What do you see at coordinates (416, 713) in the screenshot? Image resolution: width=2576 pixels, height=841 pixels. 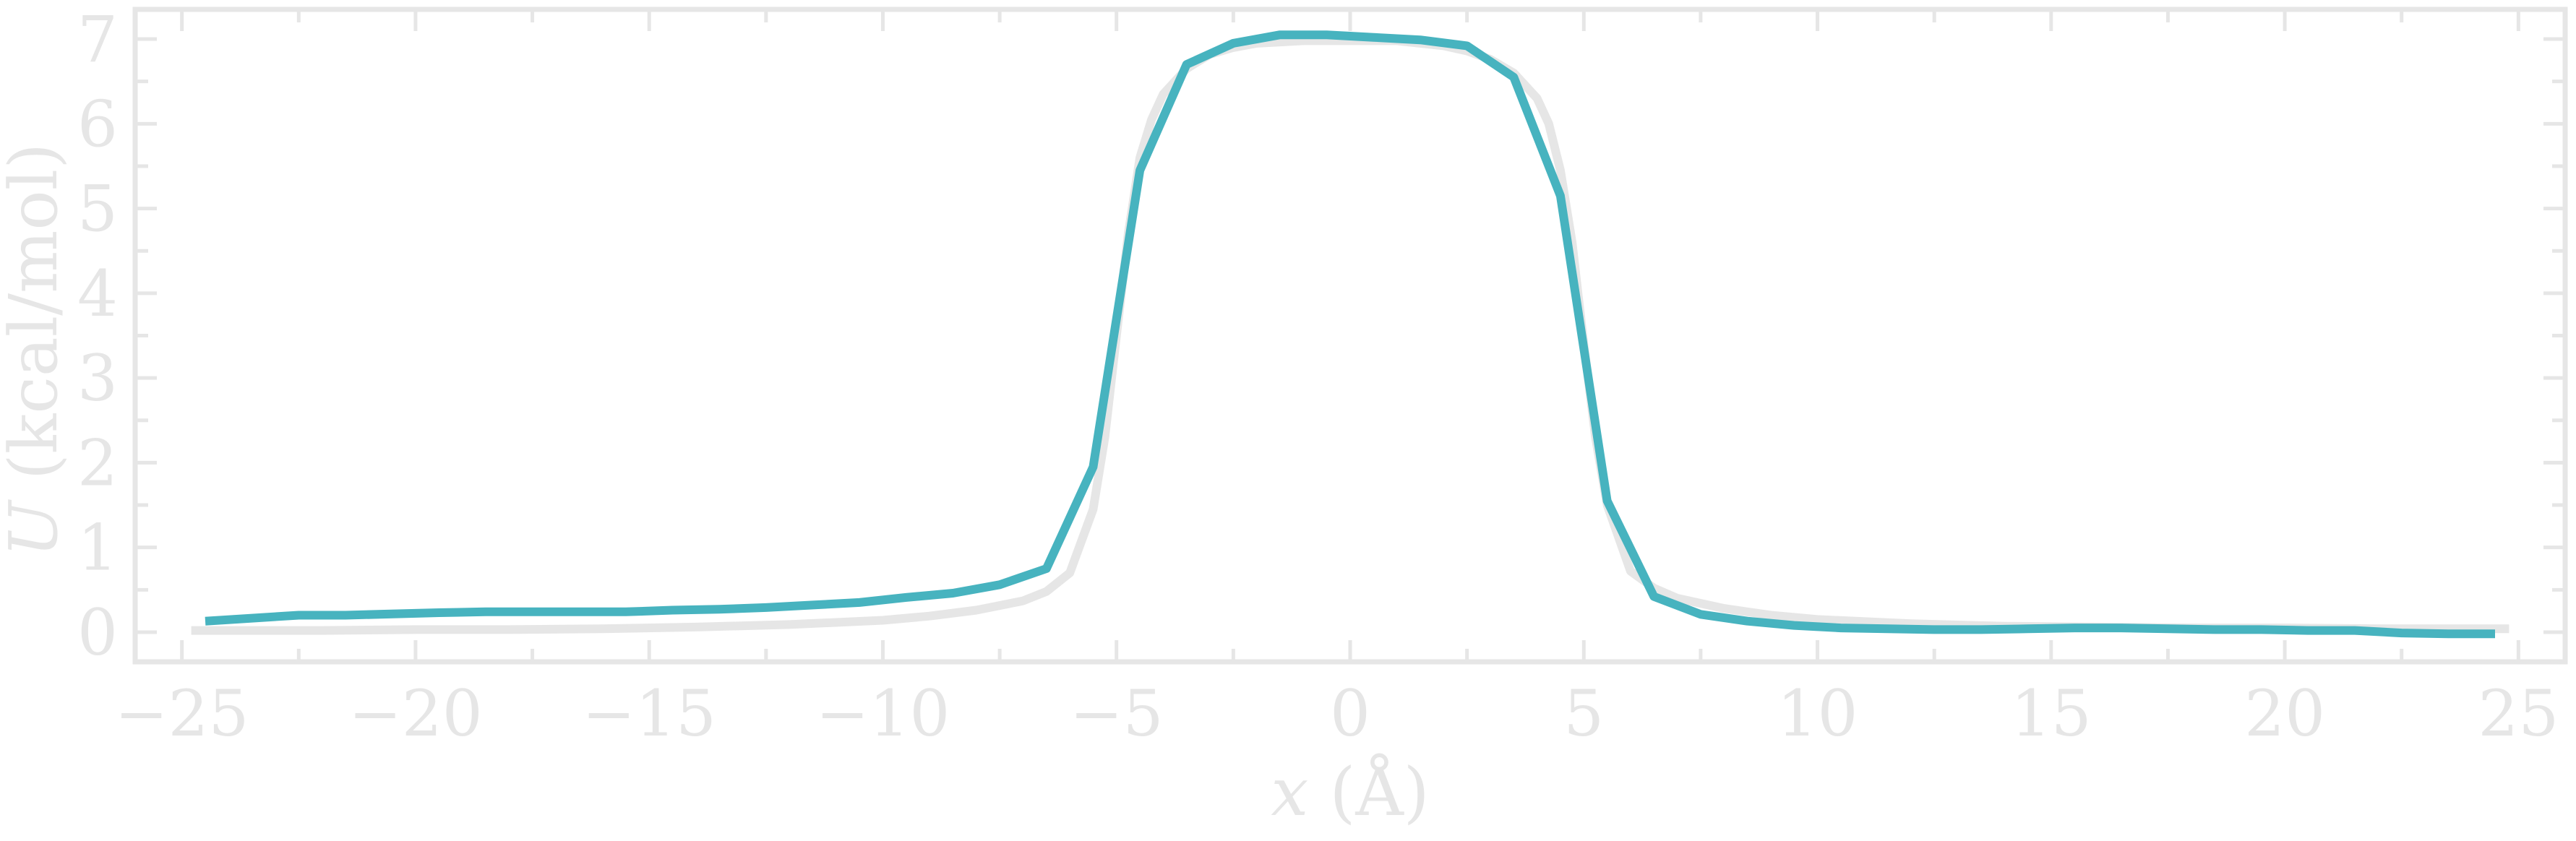 I see `x-tick-label: −20` at bounding box center [416, 713].